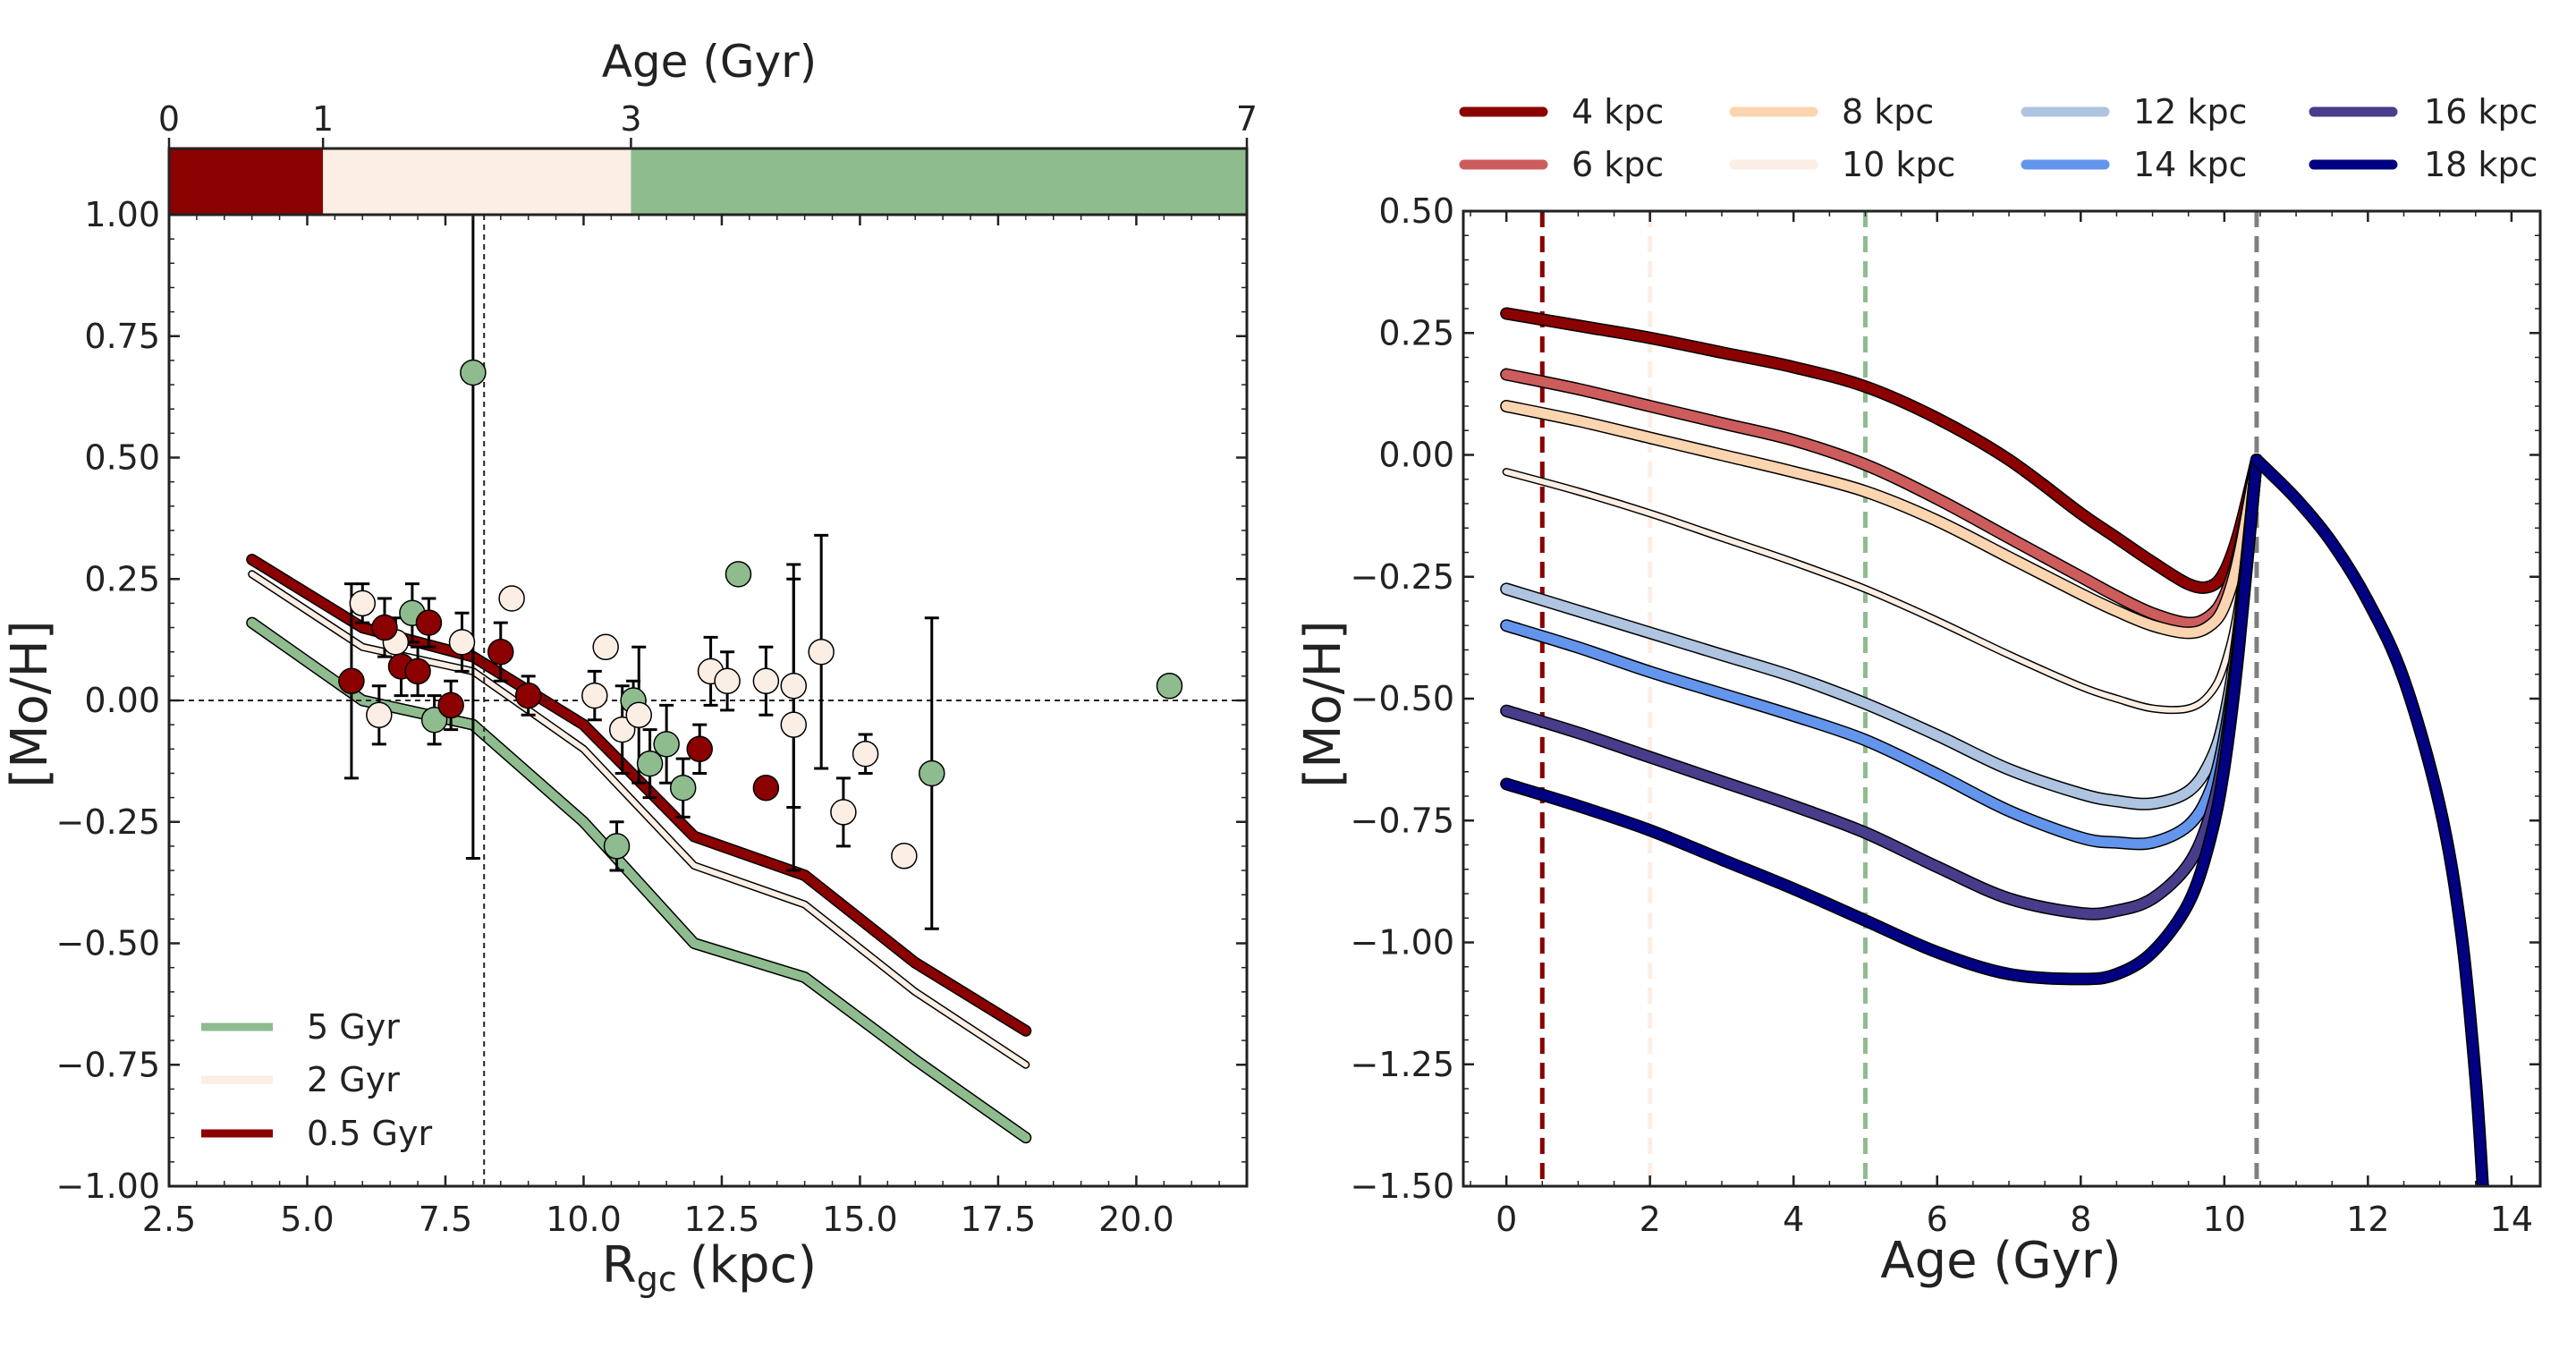 Image resolution: width=2576 pixels, height=1349 pixels. Describe the element at coordinates (753, 1265) in the screenshot. I see `x-label-unit: (kpc)` at that location.